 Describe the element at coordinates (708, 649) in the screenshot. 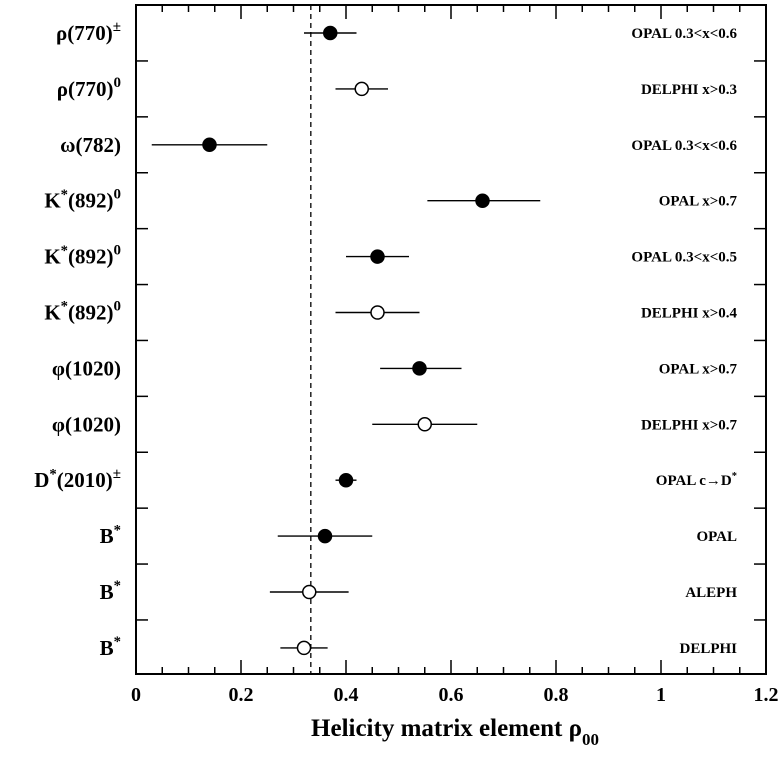

I see `experiment-label: DELPHI` at that location.